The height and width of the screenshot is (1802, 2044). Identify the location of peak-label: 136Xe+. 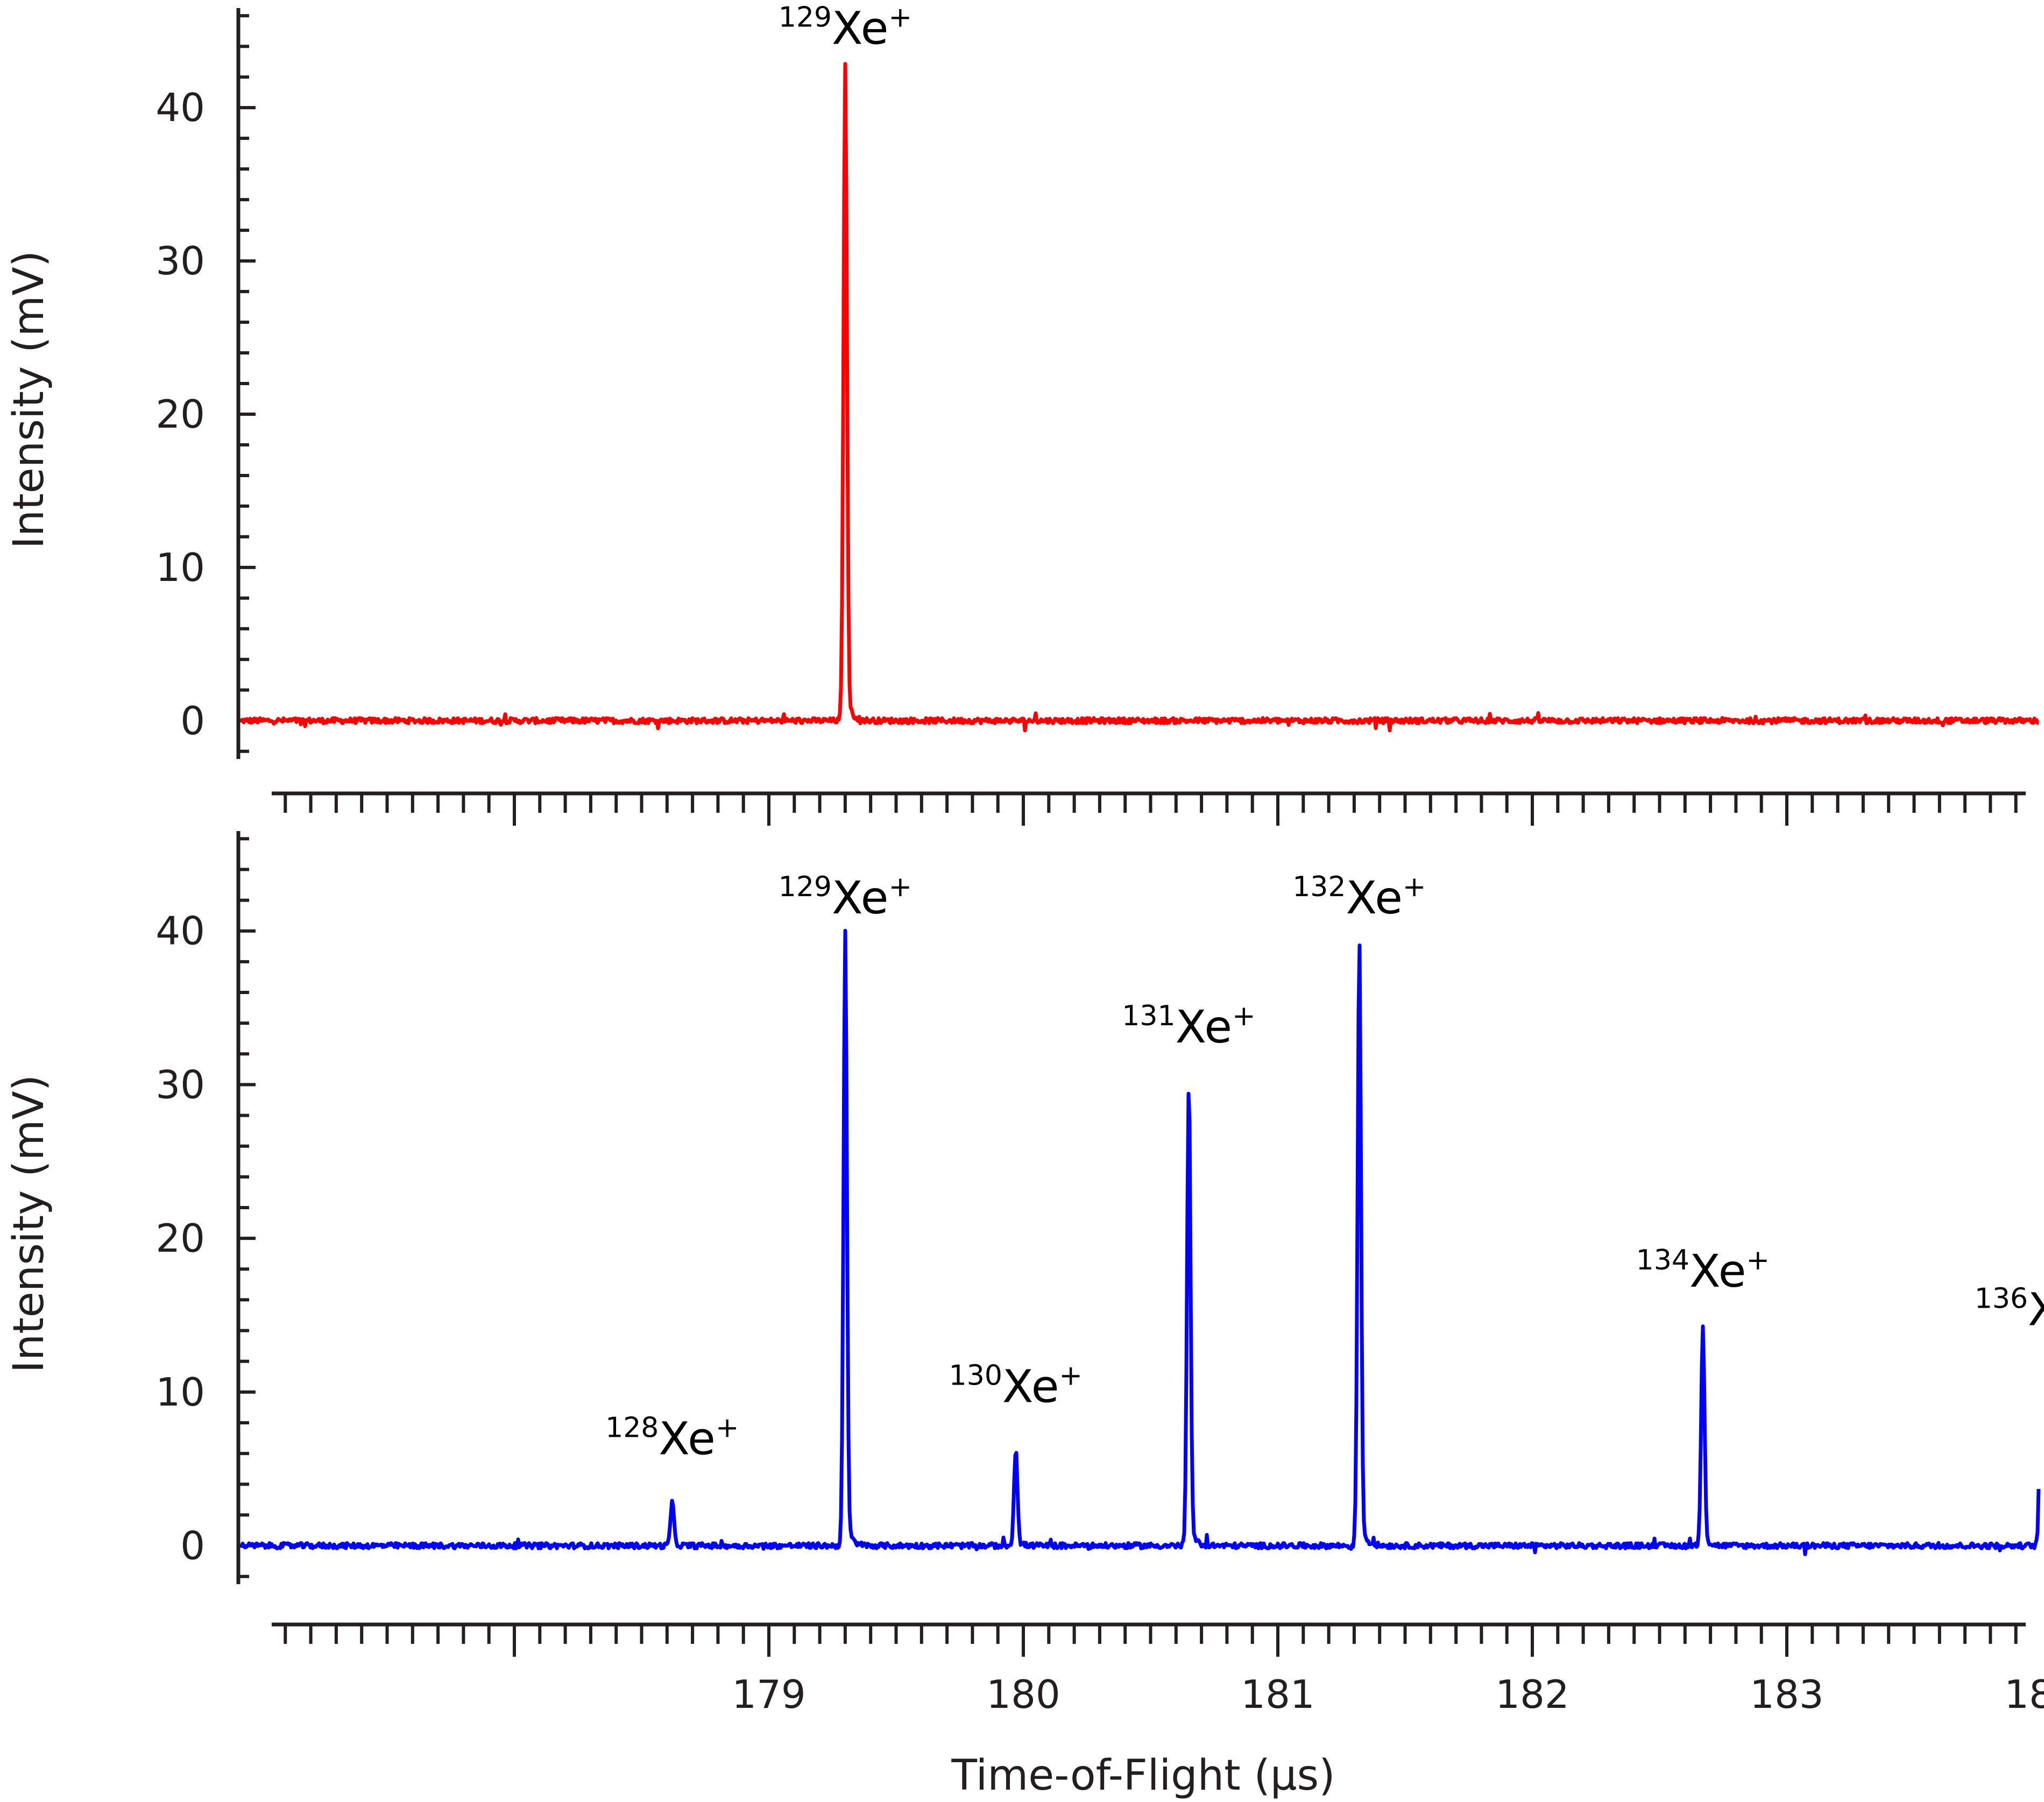
(2009, 1309).